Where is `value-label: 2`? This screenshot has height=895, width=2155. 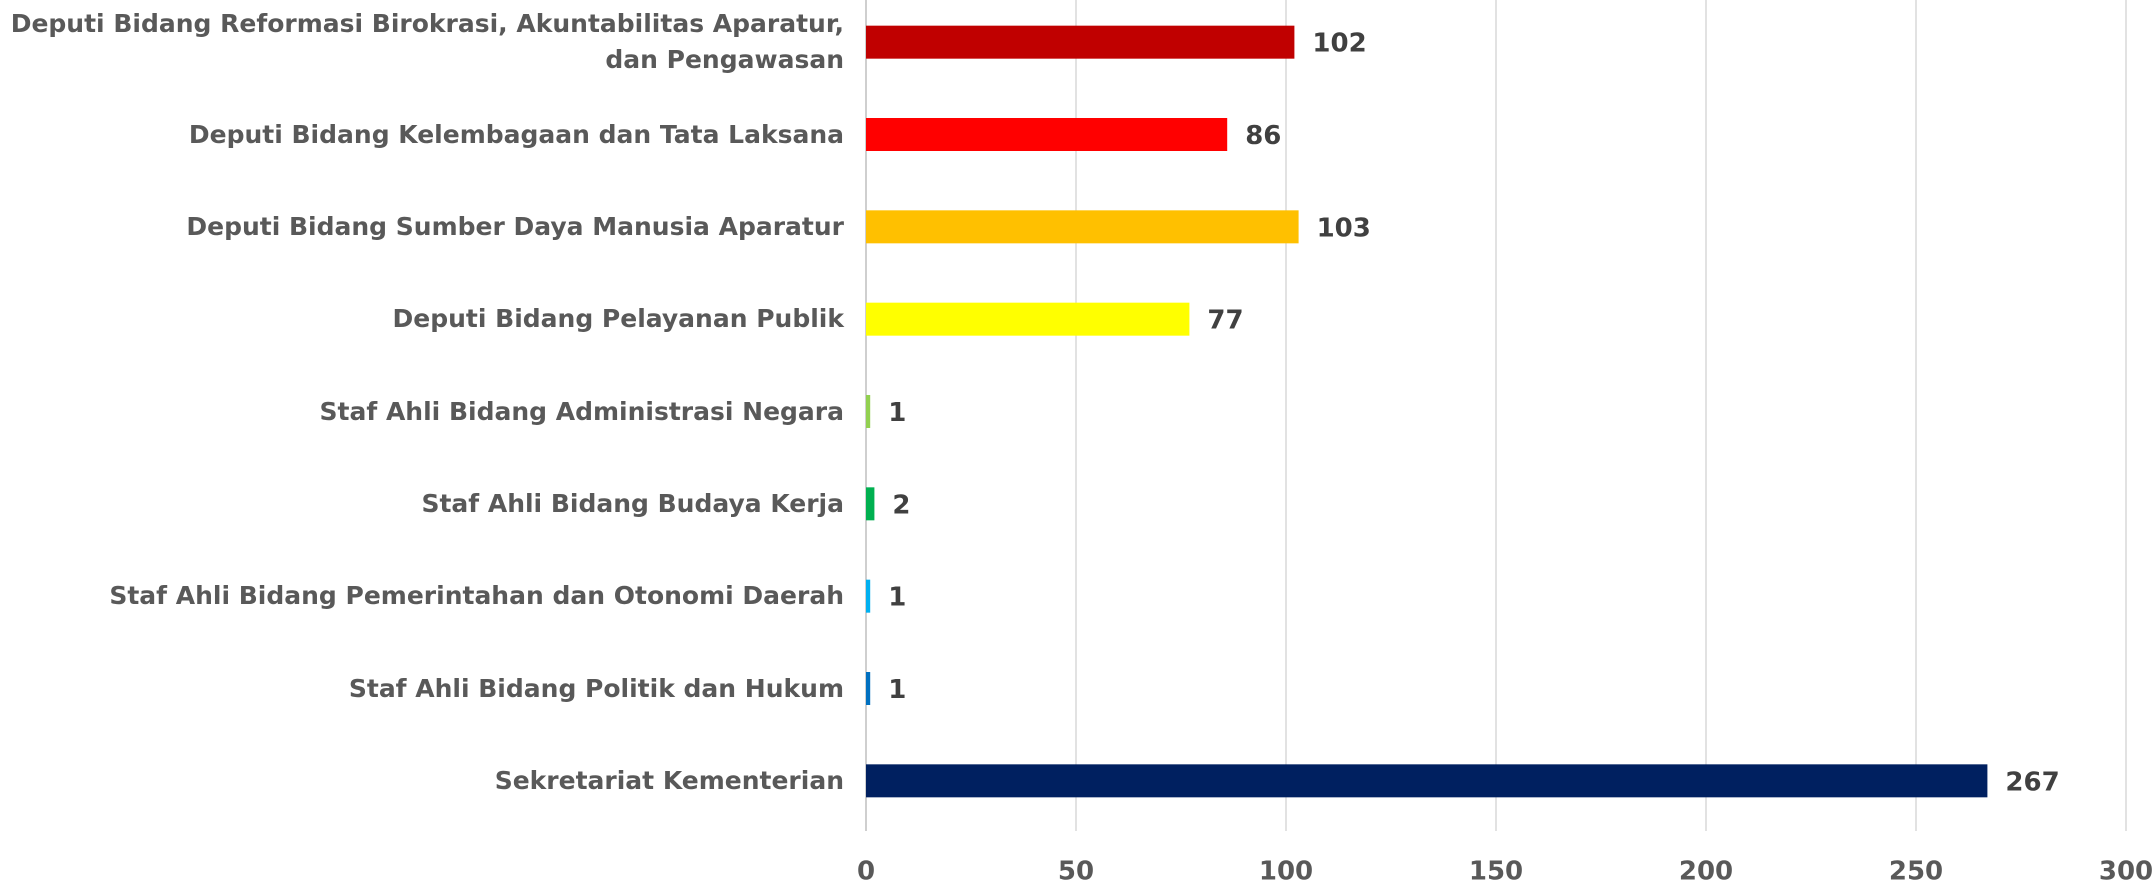
value-label: 2 is located at coordinates (901, 505).